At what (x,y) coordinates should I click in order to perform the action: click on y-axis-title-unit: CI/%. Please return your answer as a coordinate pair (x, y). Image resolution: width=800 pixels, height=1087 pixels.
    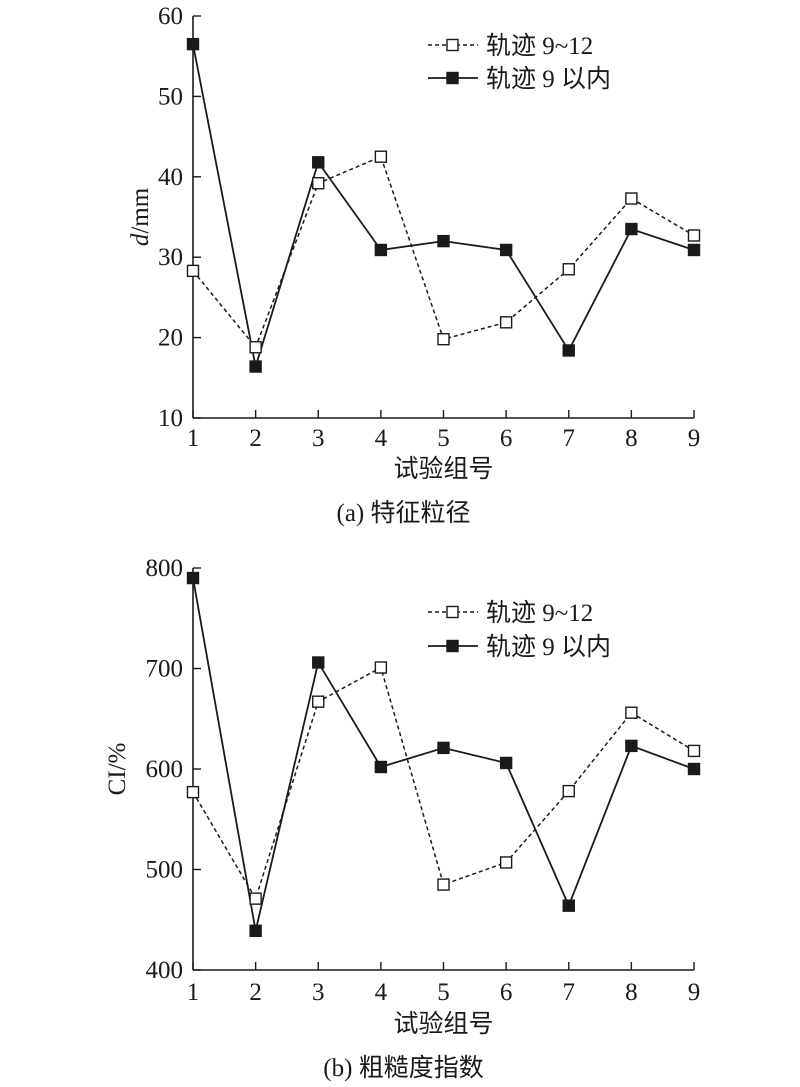
    Looking at the image, I should click on (117, 769).